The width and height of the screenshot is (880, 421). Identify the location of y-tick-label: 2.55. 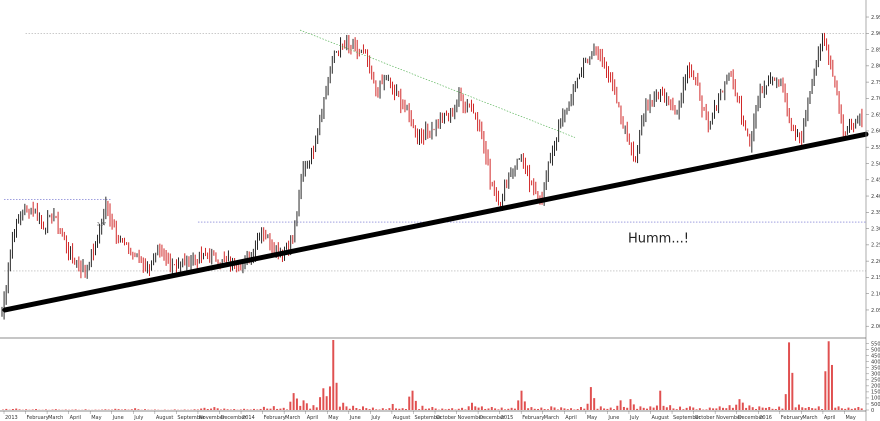
(875, 148).